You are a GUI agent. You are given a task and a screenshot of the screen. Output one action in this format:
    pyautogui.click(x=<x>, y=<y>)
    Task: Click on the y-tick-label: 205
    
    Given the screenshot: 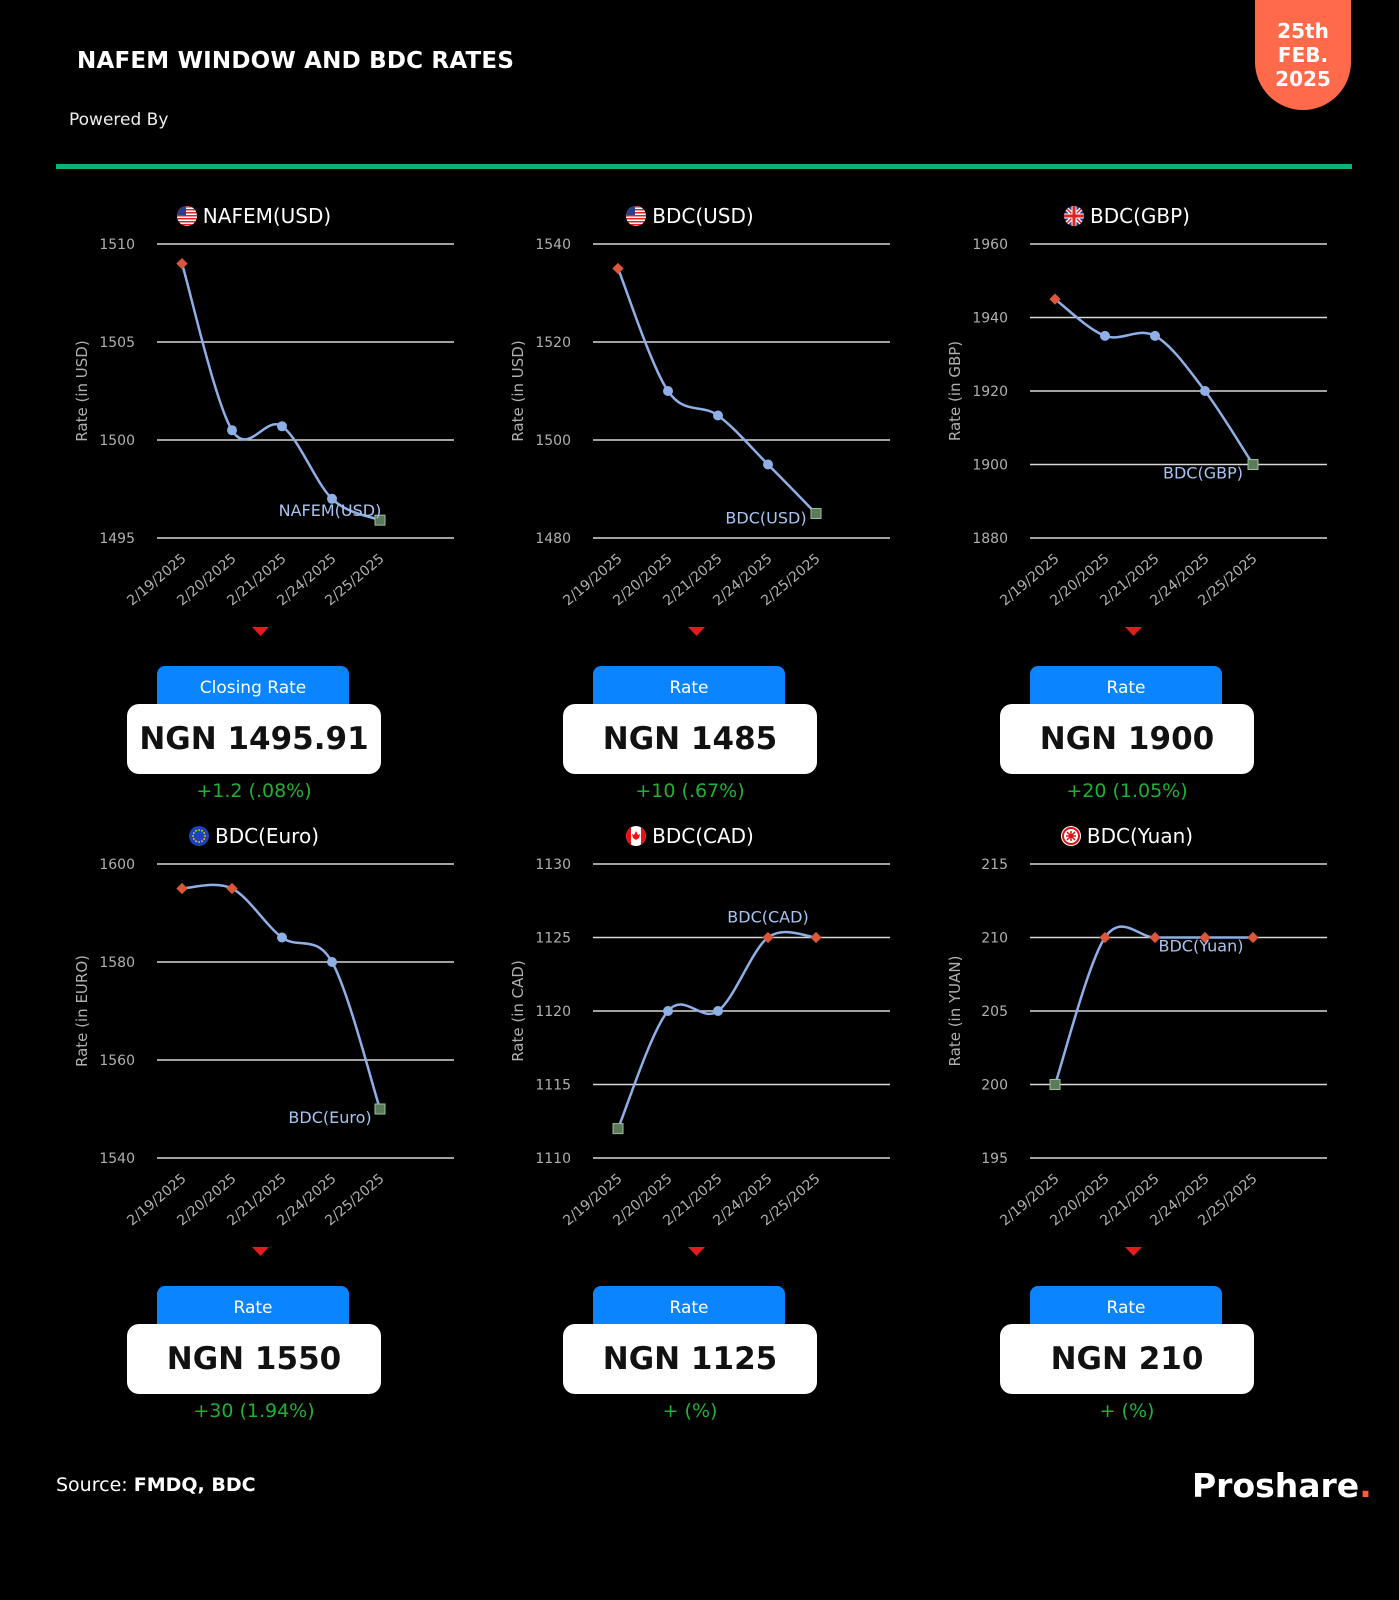 What is the action you would take?
    pyautogui.click(x=994, y=1012)
    